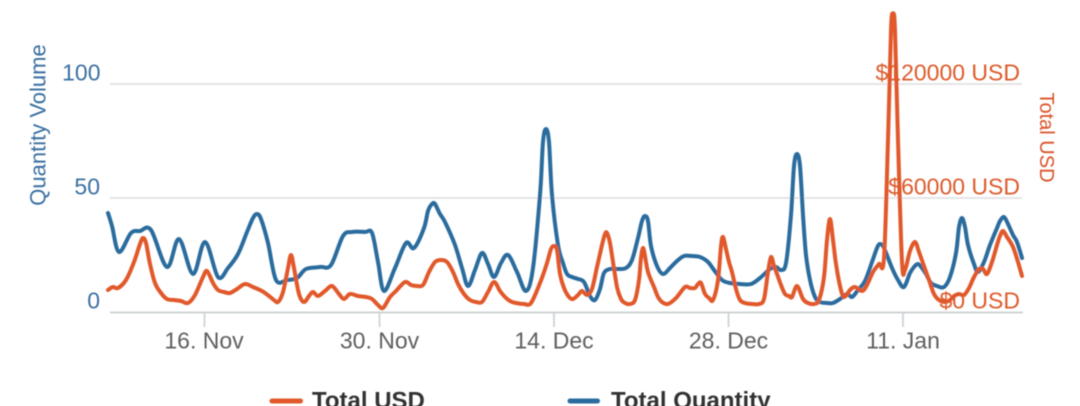 The image size is (1080, 406). What do you see at coordinates (553, 341) in the screenshot?
I see `svg-text: 14. Dec` at bounding box center [553, 341].